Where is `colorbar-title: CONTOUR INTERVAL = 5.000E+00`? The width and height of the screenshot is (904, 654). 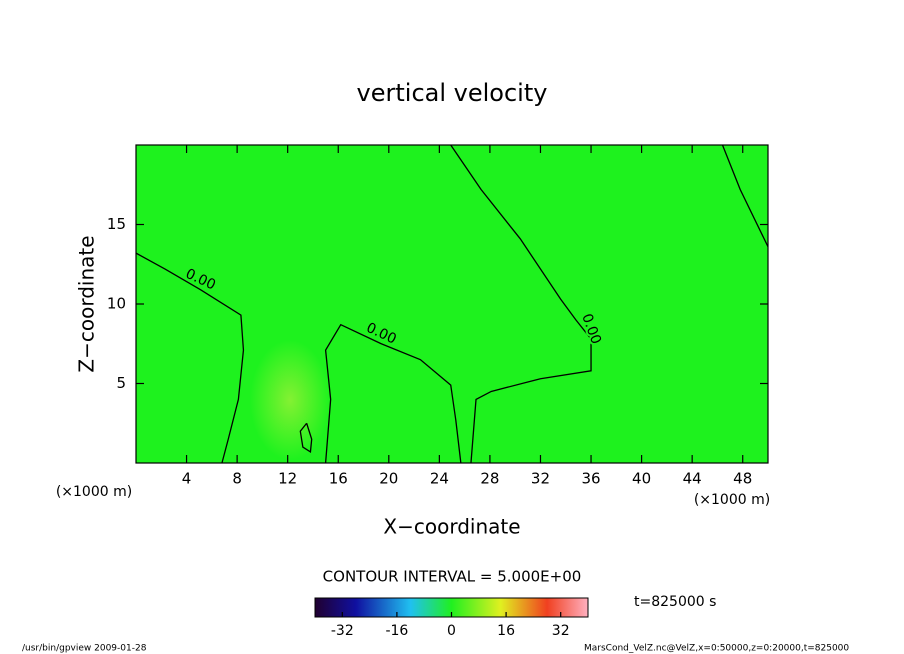
colorbar-title: CONTOUR INTERVAL = 5.000E+00 is located at coordinates (452, 577).